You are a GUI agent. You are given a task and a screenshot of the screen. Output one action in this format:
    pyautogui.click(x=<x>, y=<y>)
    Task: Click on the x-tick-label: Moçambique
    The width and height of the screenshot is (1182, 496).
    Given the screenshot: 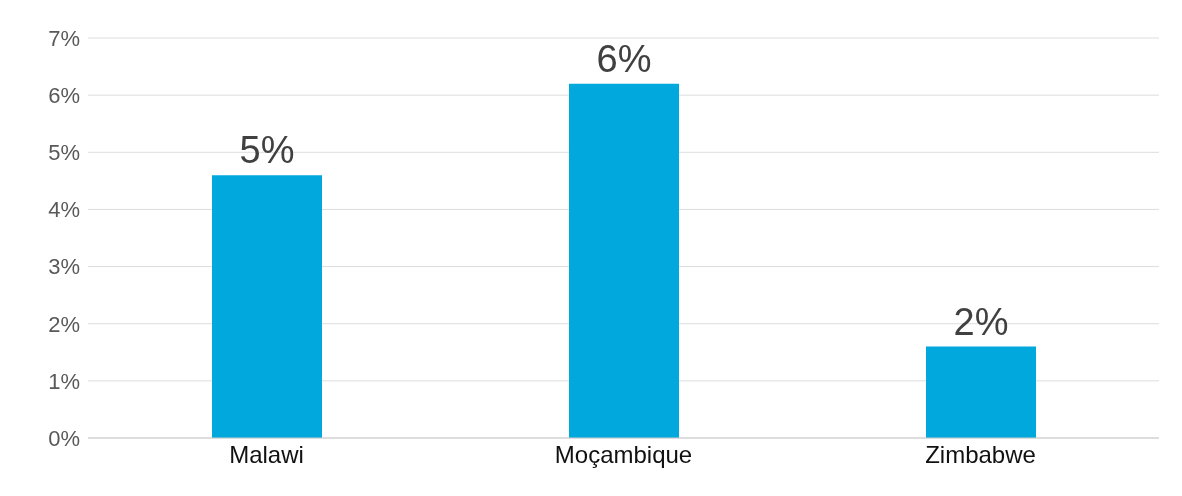 What is the action you would take?
    pyautogui.click(x=623, y=455)
    